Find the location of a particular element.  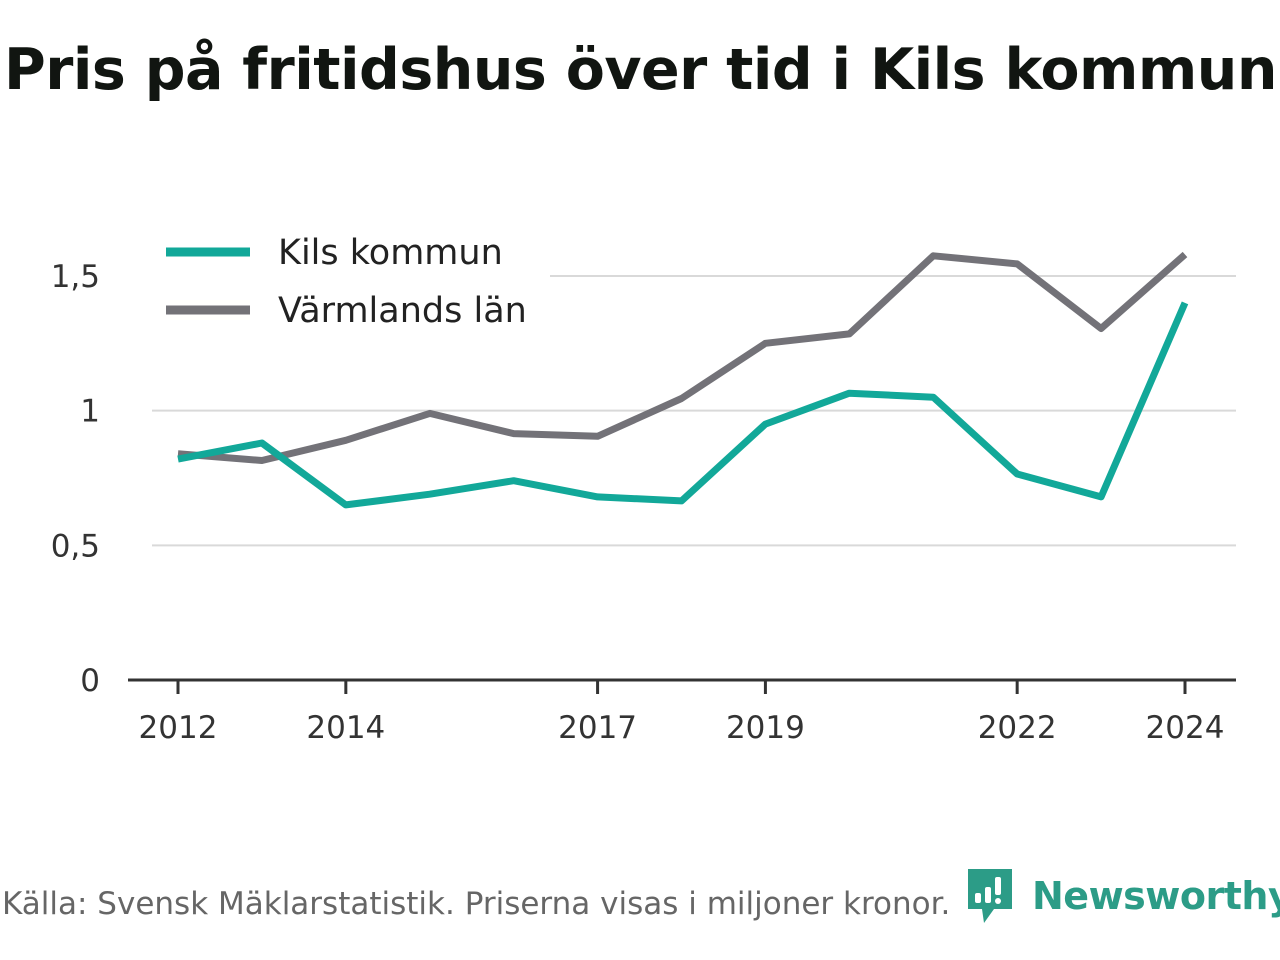

legend-background is located at coordinates (351, 282).